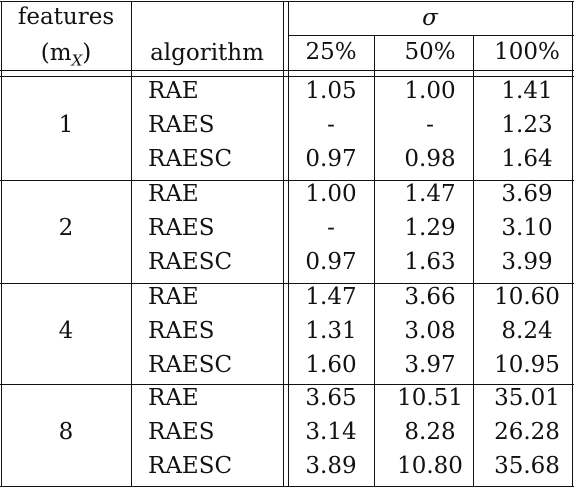  What do you see at coordinates (430, 297) in the screenshot?
I see `table-cell: 3.66` at bounding box center [430, 297].